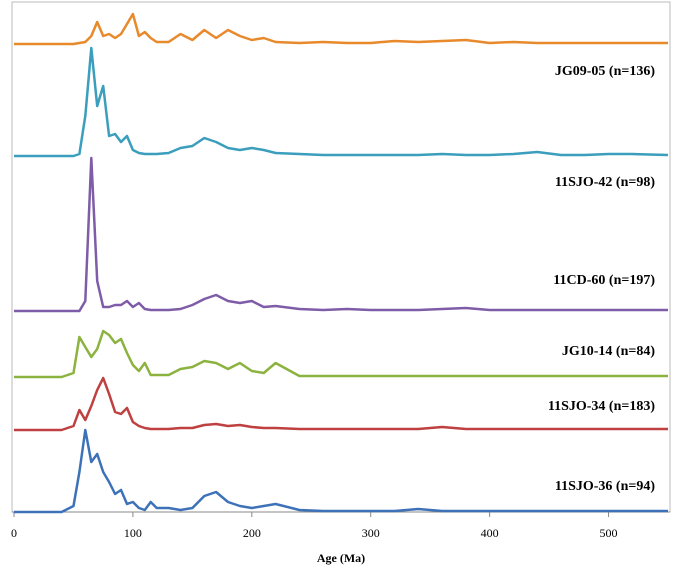 This screenshot has width=677, height=576. I want to click on series-label: 11SJO-36 (n=94), so click(605, 486).